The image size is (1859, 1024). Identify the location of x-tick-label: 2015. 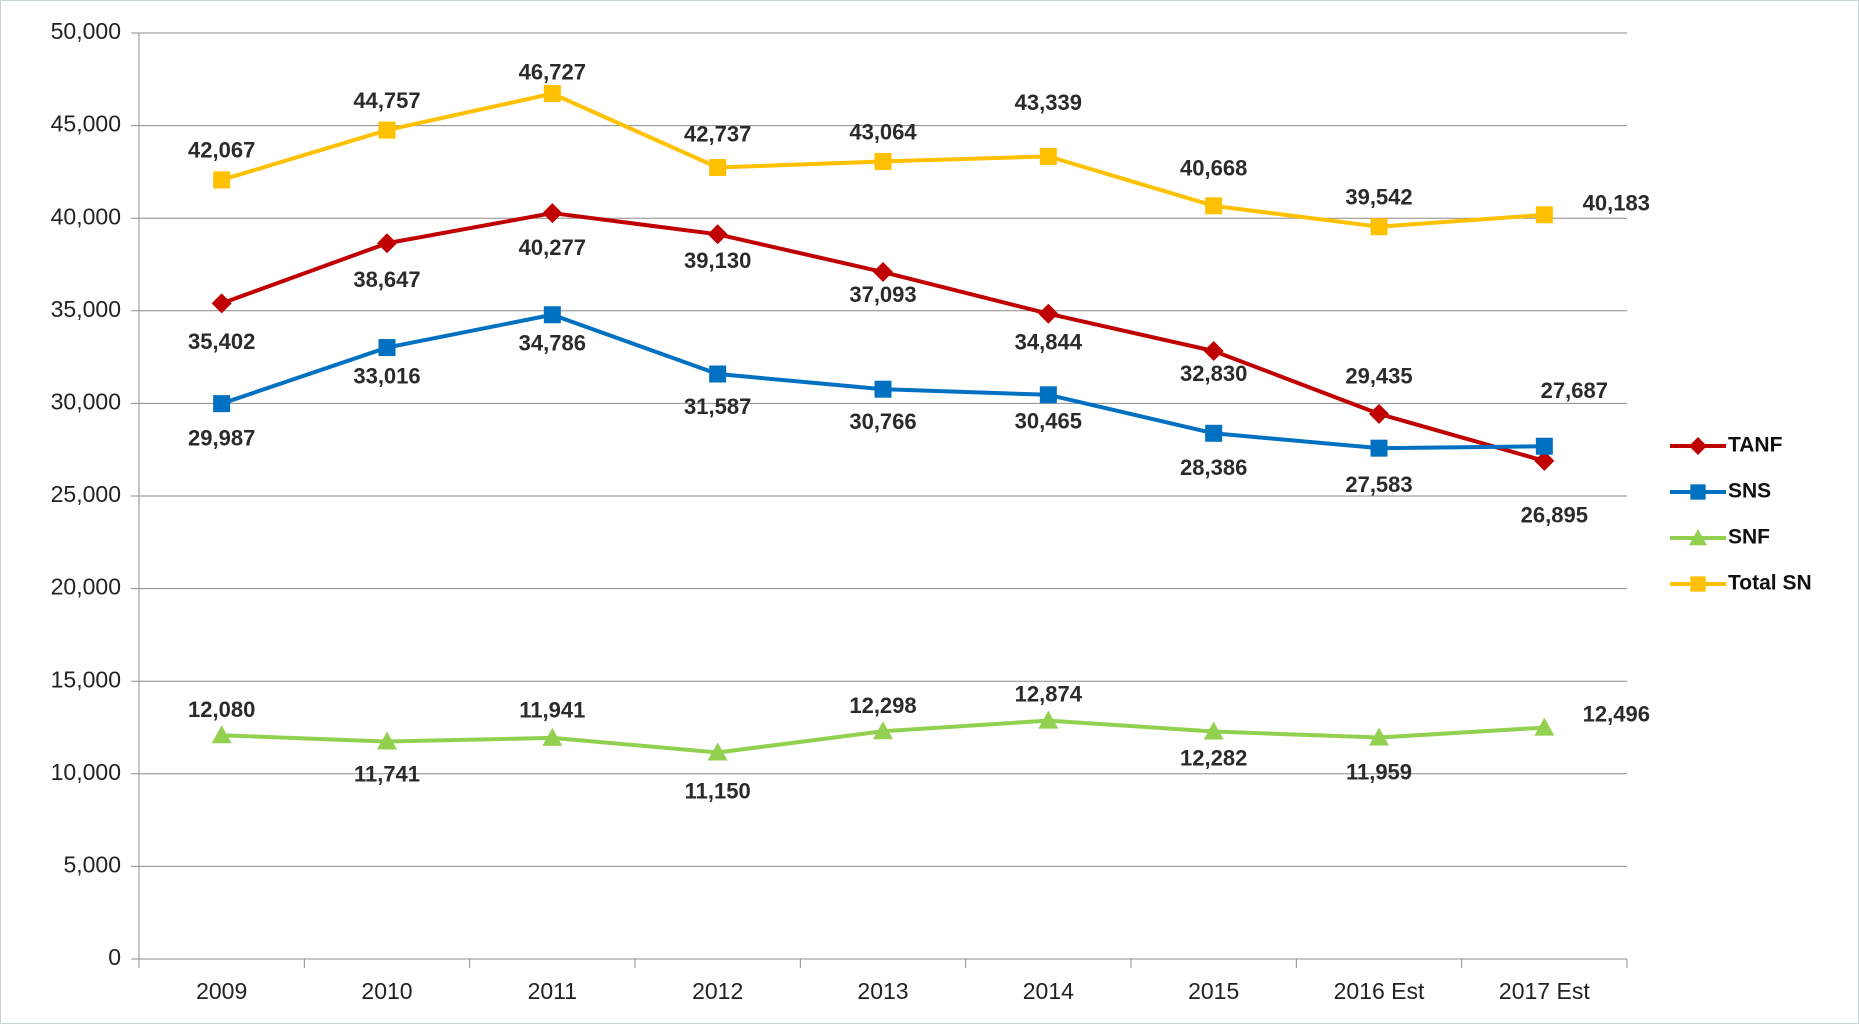
(1213, 991).